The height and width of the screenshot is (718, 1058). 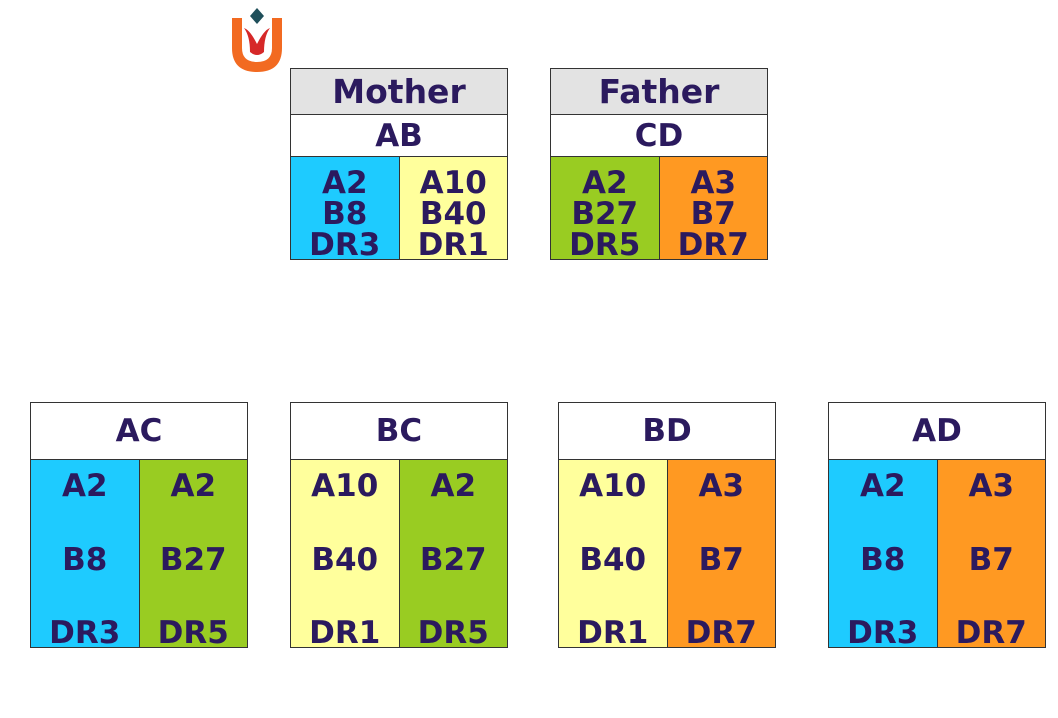 I want to click on mother-box: Mother AB A2 B8 DR3 A10 B40 DR1, so click(x=399, y=165).